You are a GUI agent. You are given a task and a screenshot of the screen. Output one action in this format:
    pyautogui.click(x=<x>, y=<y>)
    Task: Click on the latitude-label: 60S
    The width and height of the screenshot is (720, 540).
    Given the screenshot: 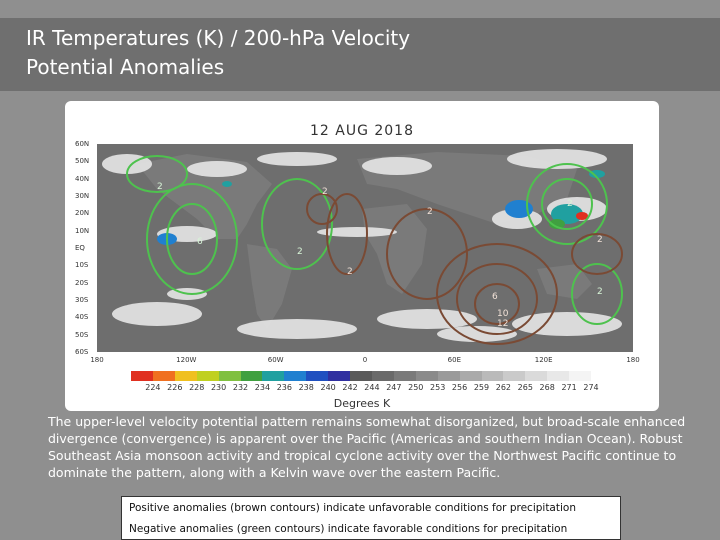 What is the action you would take?
    pyautogui.click(x=82, y=352)
    